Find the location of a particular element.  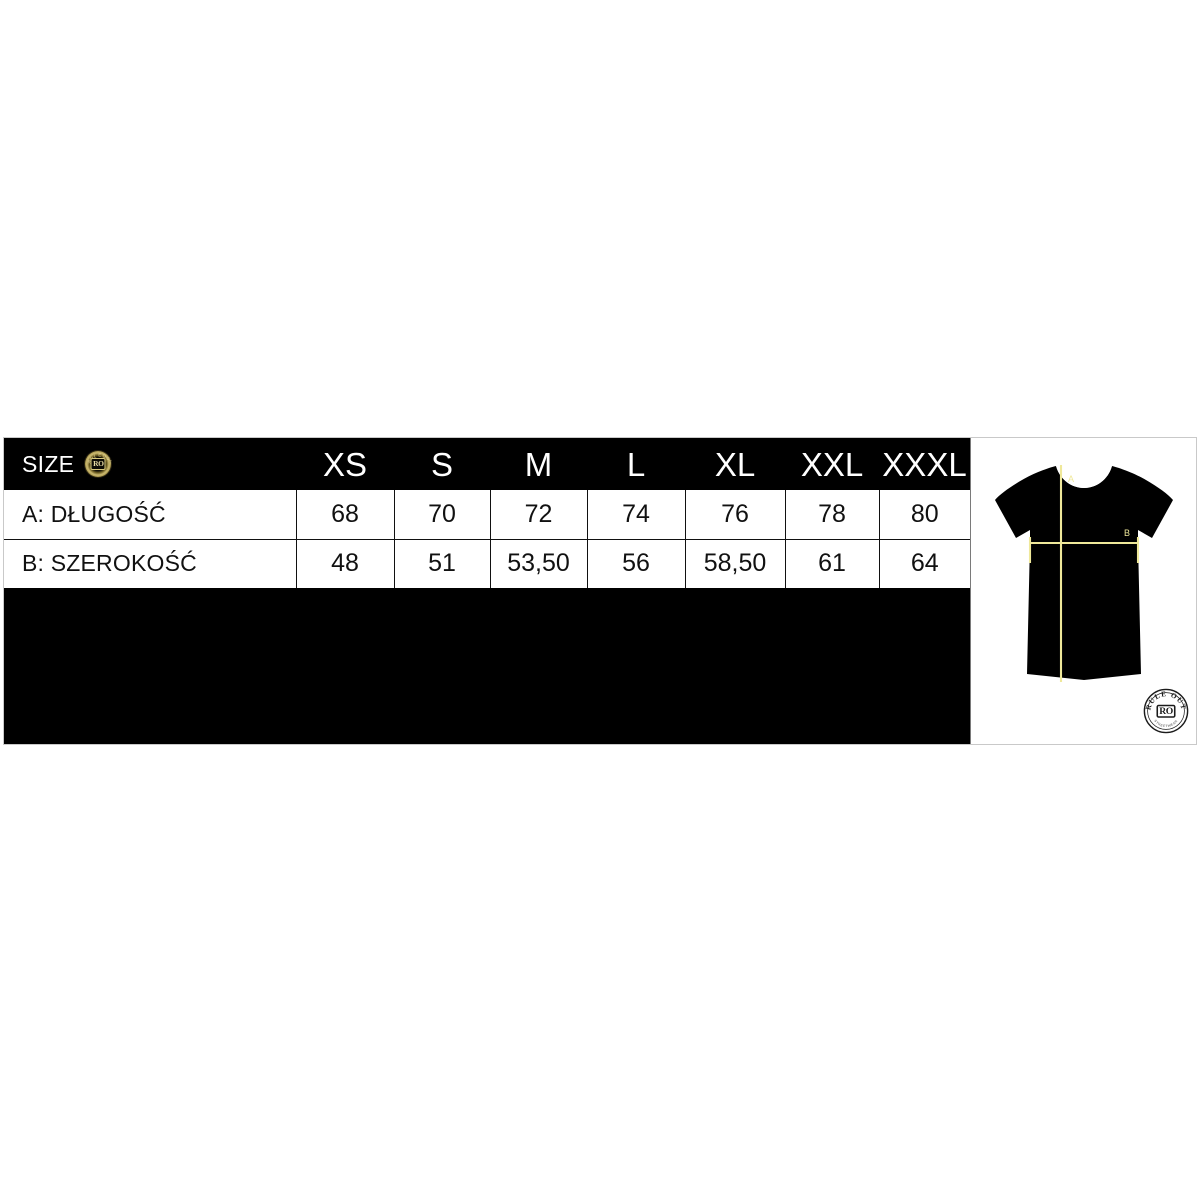

stamp-monogram-box is located at coordinates (1166, 711).